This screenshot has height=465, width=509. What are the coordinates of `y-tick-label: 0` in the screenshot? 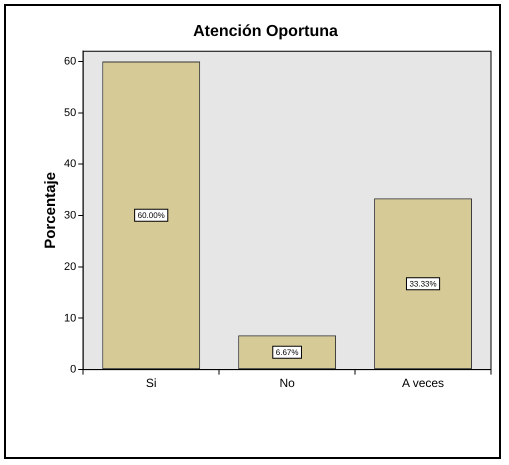 It's located at (73, 370).